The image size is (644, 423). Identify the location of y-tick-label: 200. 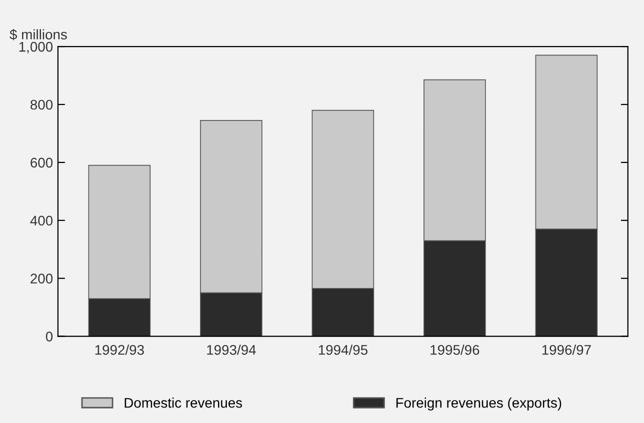
(41, 279).